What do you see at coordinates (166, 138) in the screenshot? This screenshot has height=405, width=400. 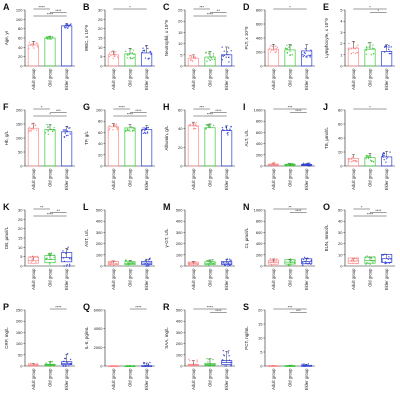 I see `y-axis-label: Albumin, g/L` at bounding box center [166, 138].